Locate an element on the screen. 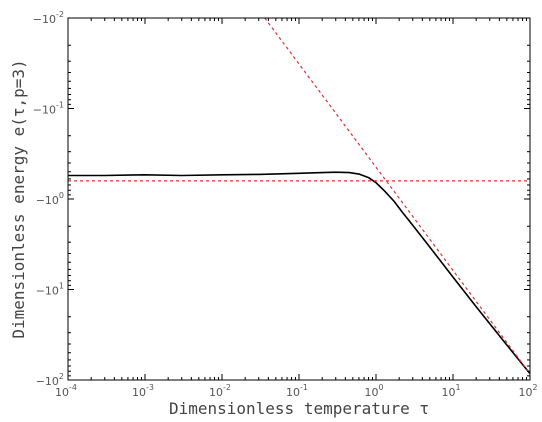 The height and width of the screenshot is (422, 542). y-tick-label: −10-1 is located at coordinates (48, 109).